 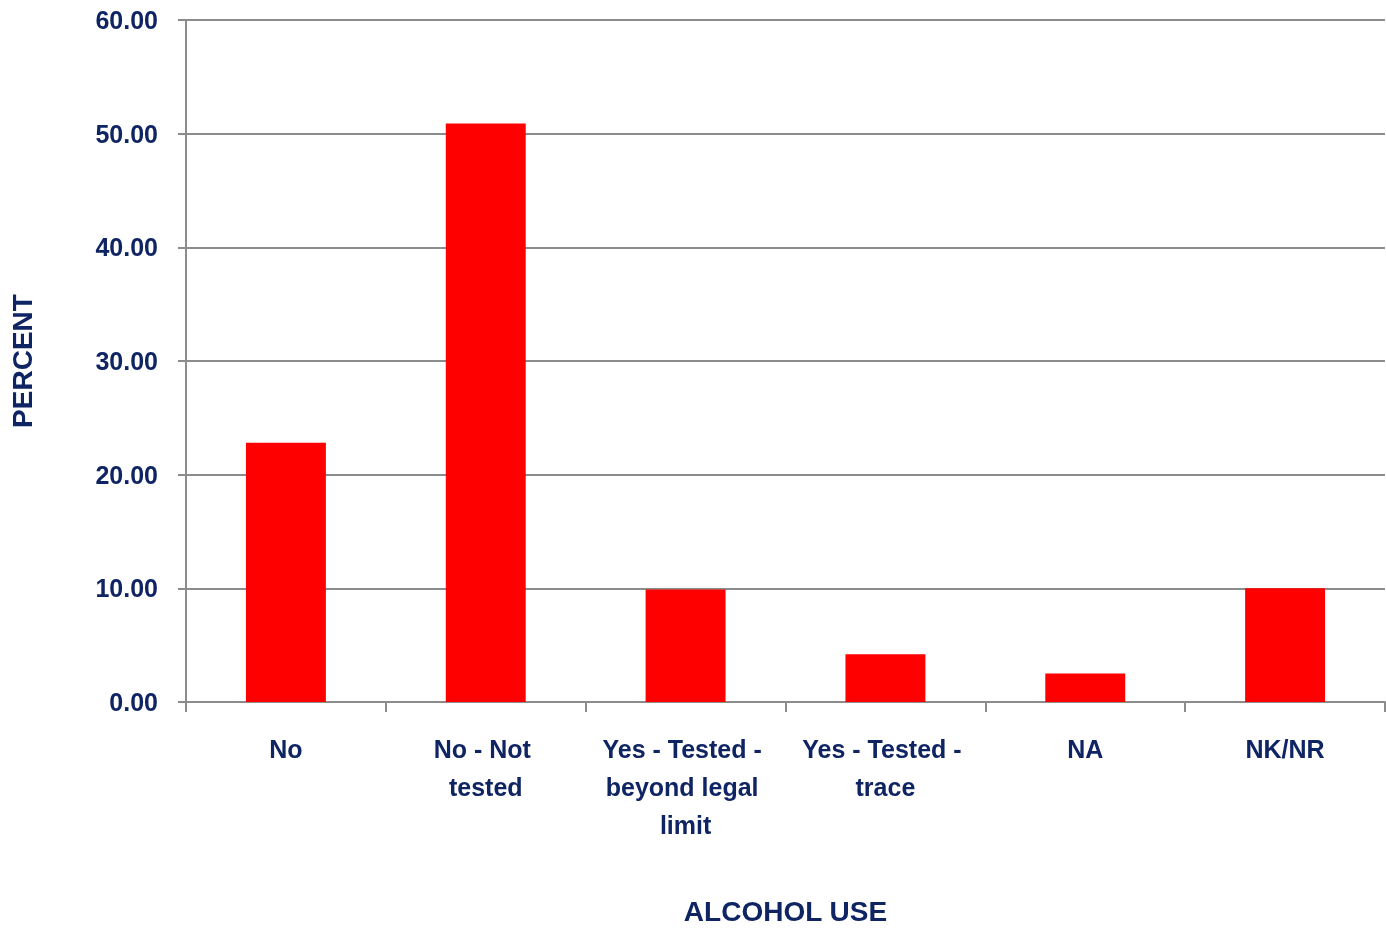 What do you see at coordinates (133, 702) in the screenshot?
I see `y-tick-label: 0.00` at bounding box center [133, 702].